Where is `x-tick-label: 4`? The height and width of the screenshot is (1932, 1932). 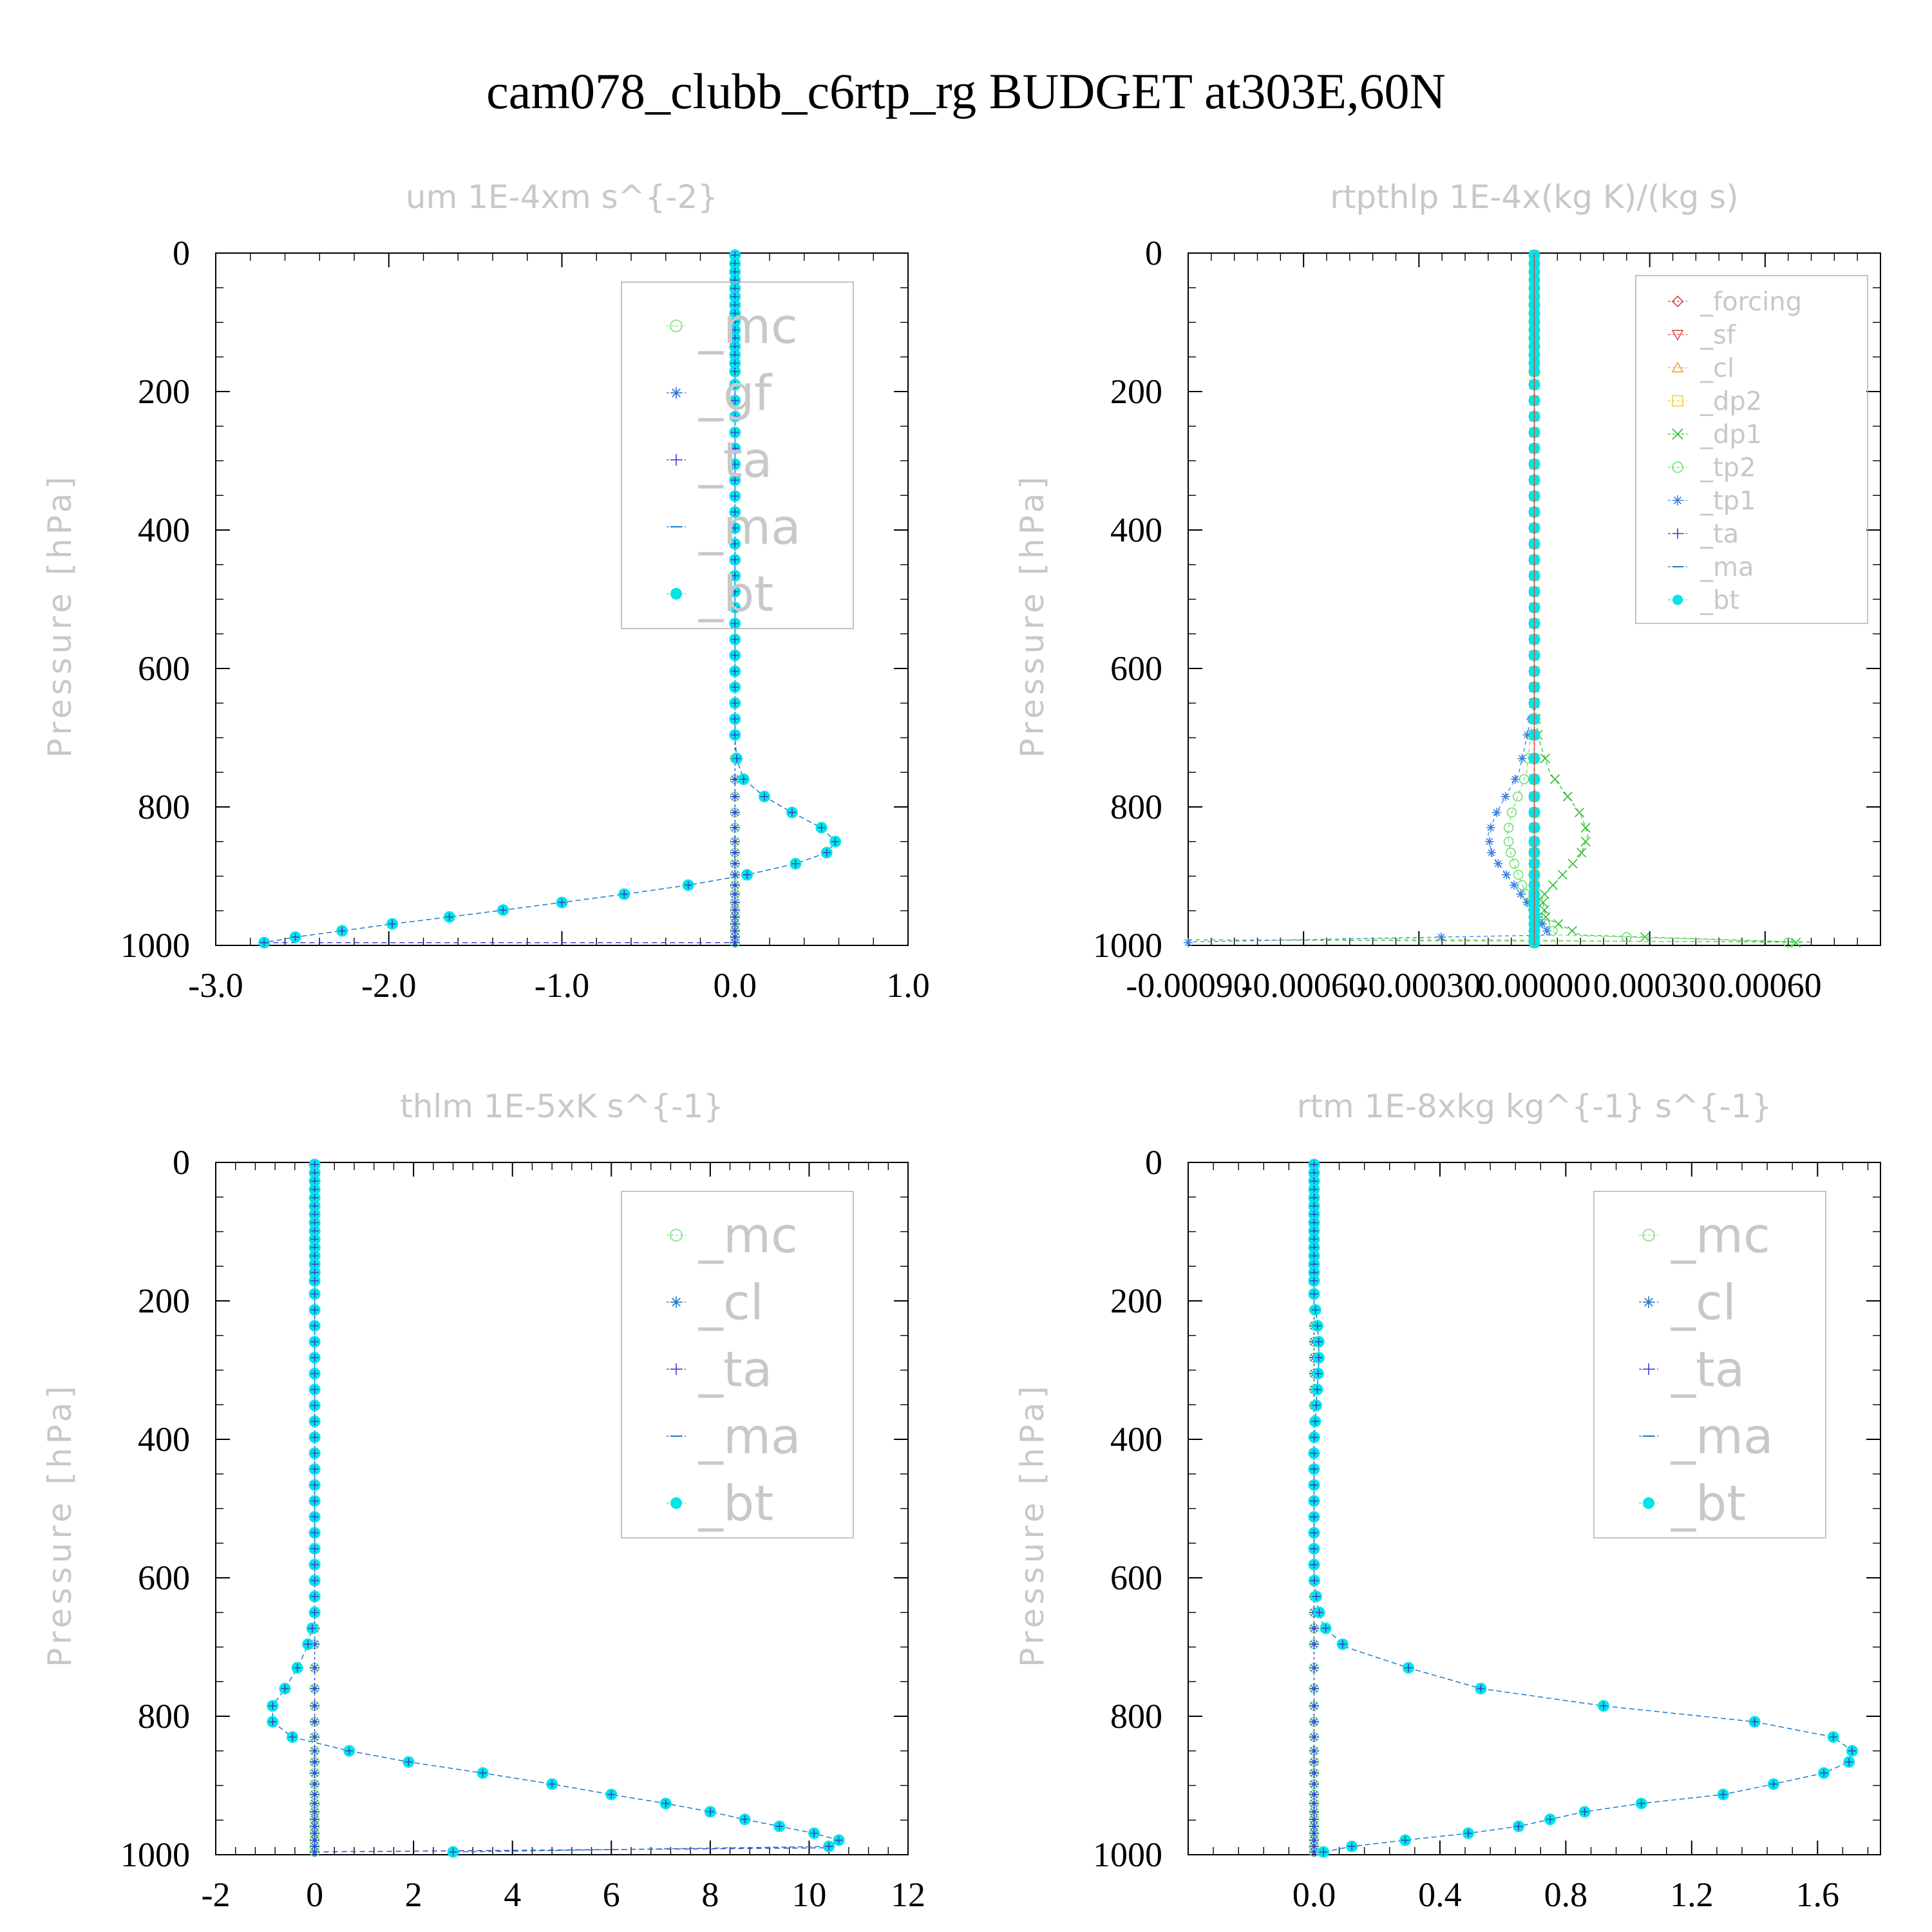 x-tick-label: 4 is located at coordinates (512, 1894).